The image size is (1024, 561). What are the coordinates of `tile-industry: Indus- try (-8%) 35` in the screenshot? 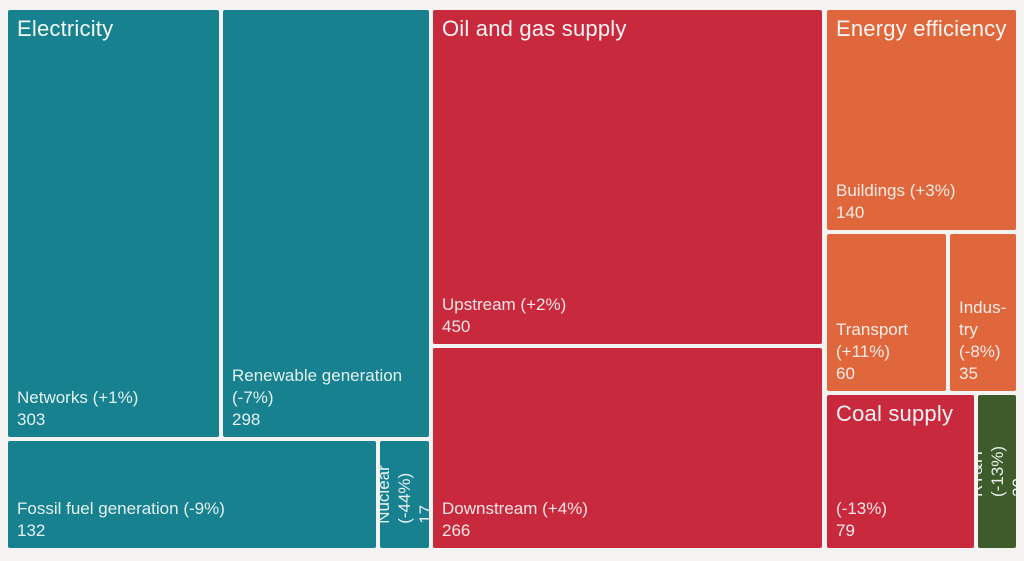 It's located at (983, 312).